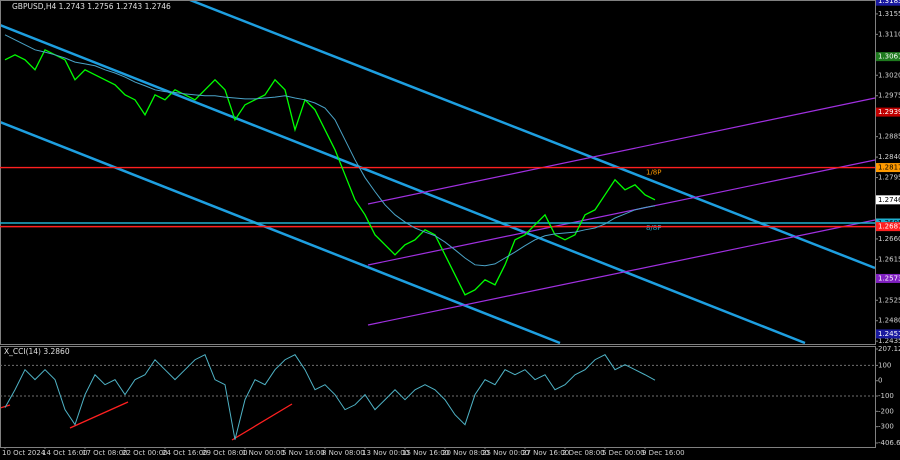  I want to click on y-tick-label: 1.2435, so click(889, 341).